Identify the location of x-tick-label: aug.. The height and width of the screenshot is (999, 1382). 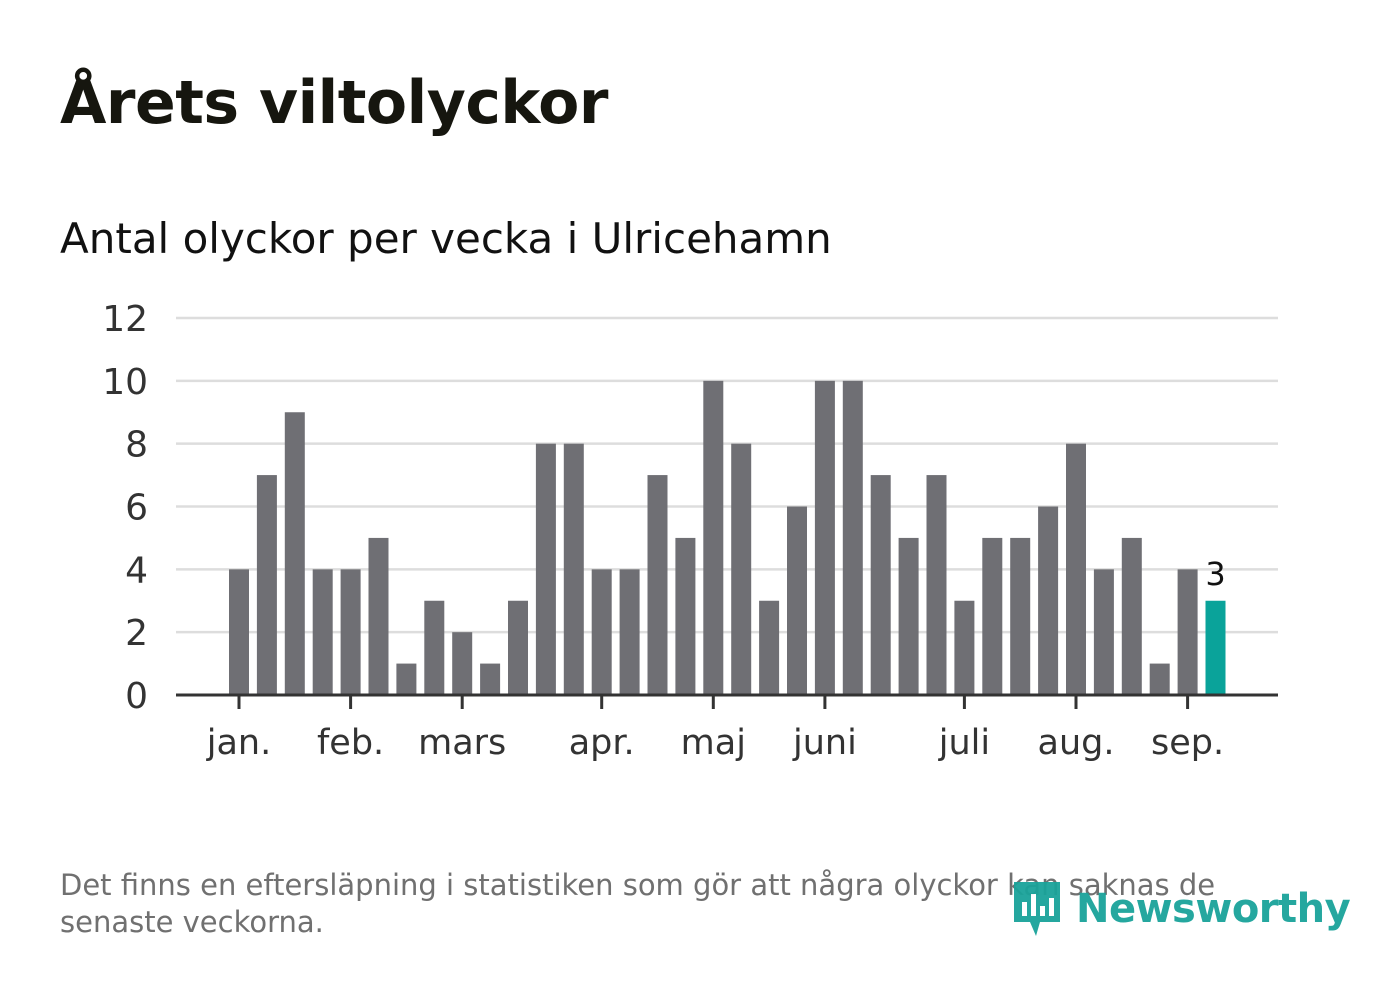
(1076, 743).